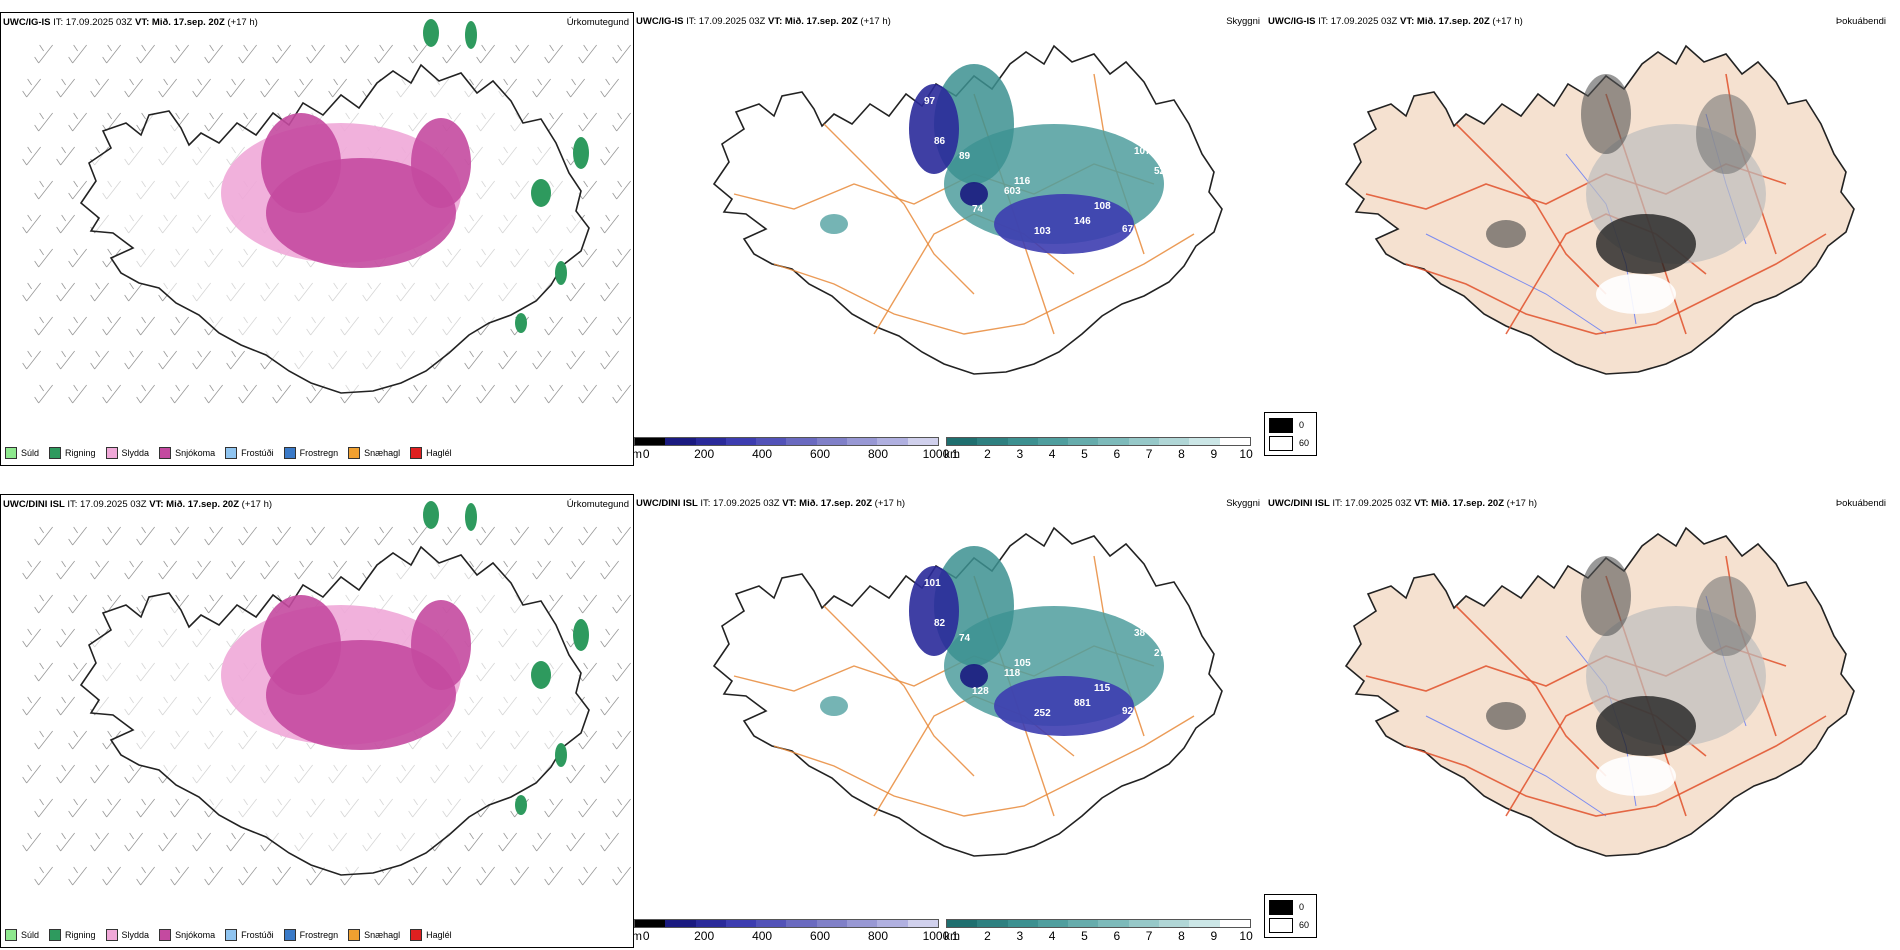  What do you see at coordinates (1246, 454) in the screenshot?
I see `scale-tick: 10` at bounding box center [1246, 454].